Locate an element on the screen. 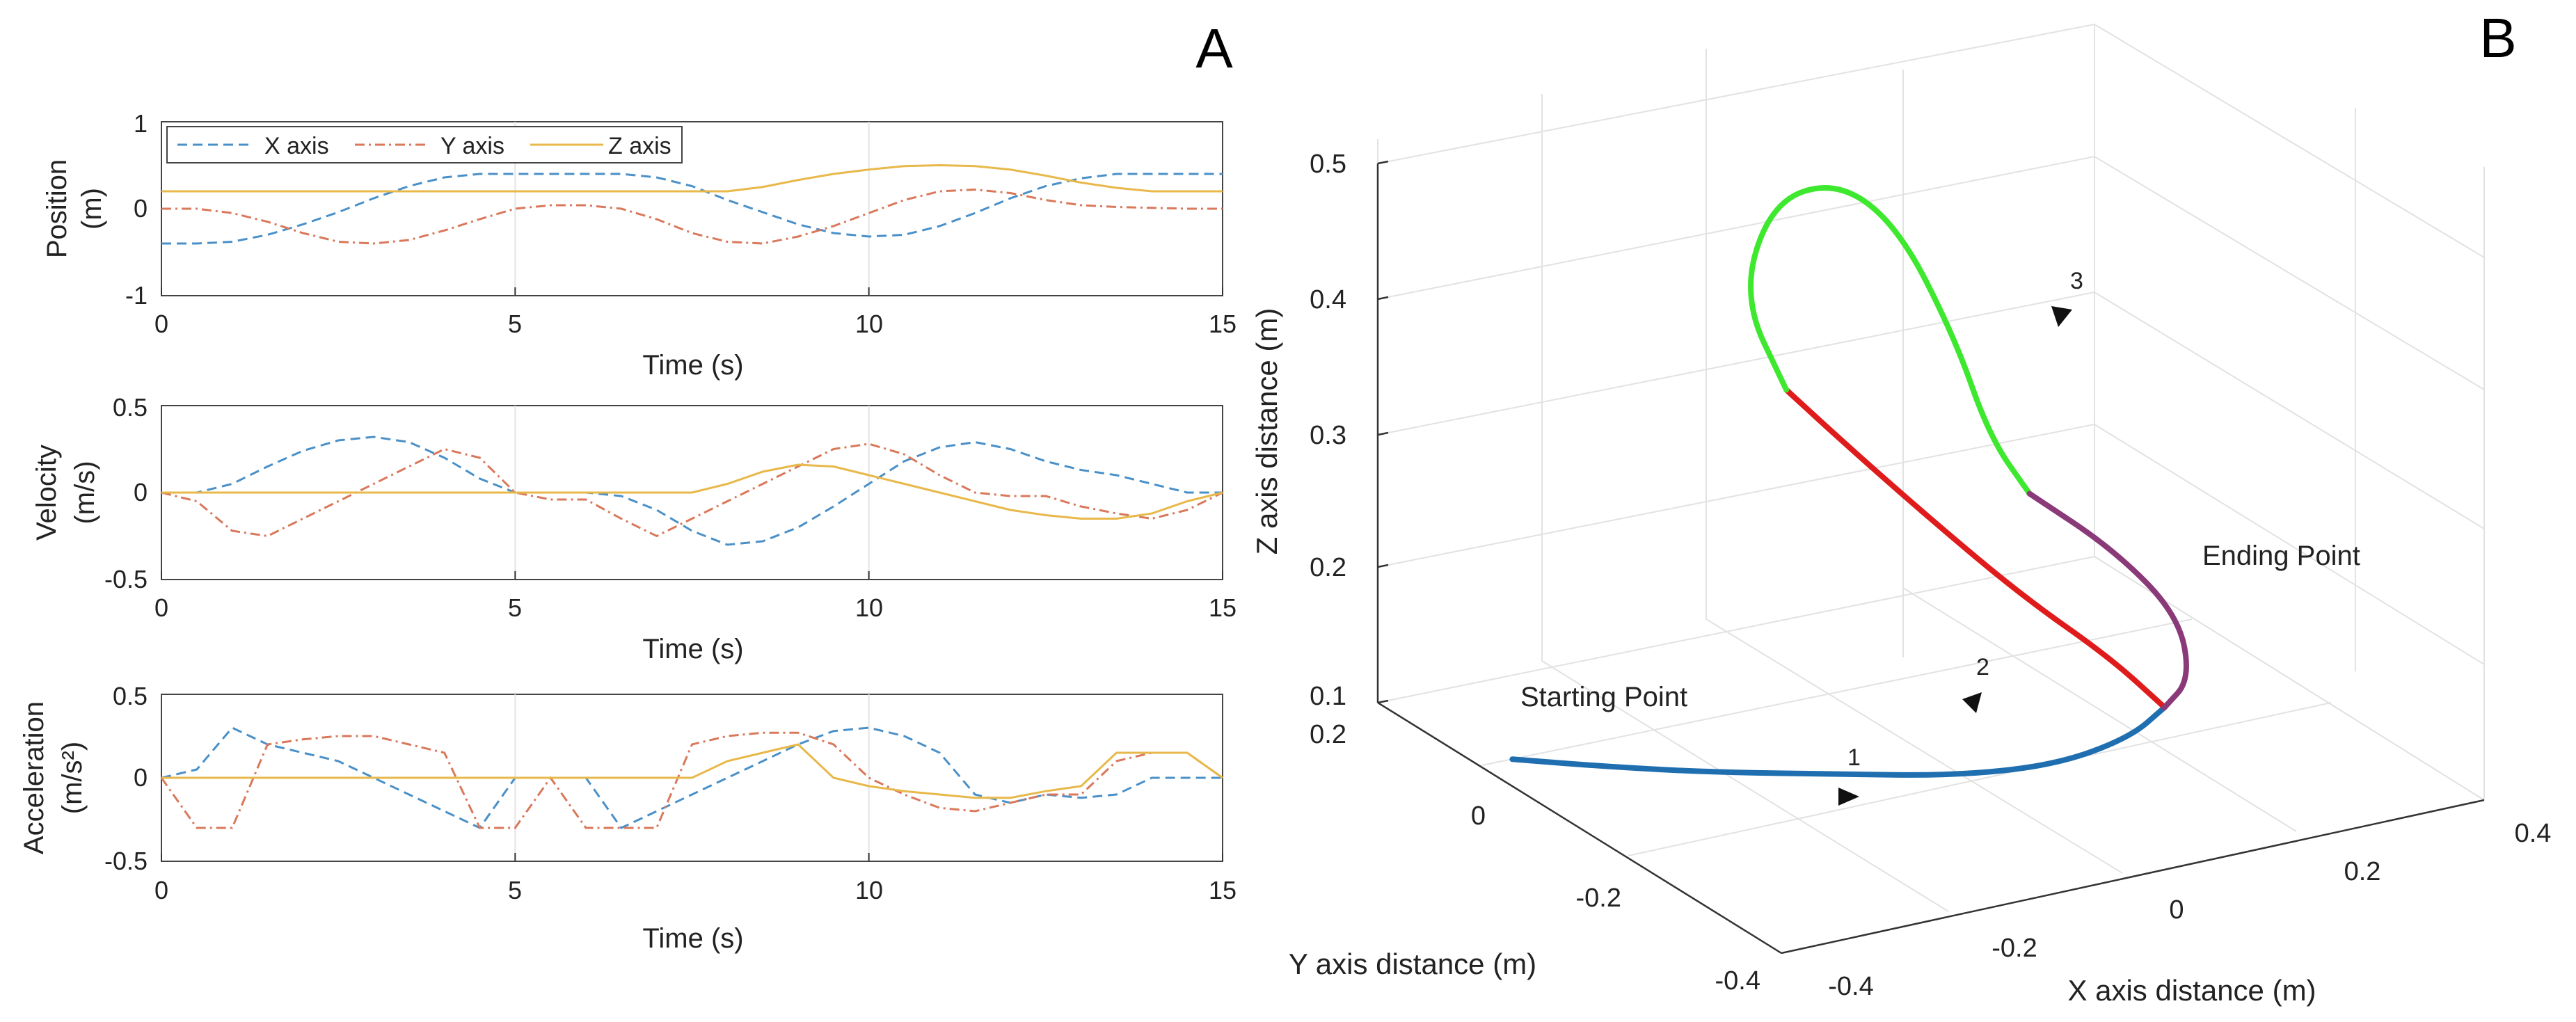  y-tick-label: -1 is located at coordinates (136, 295).